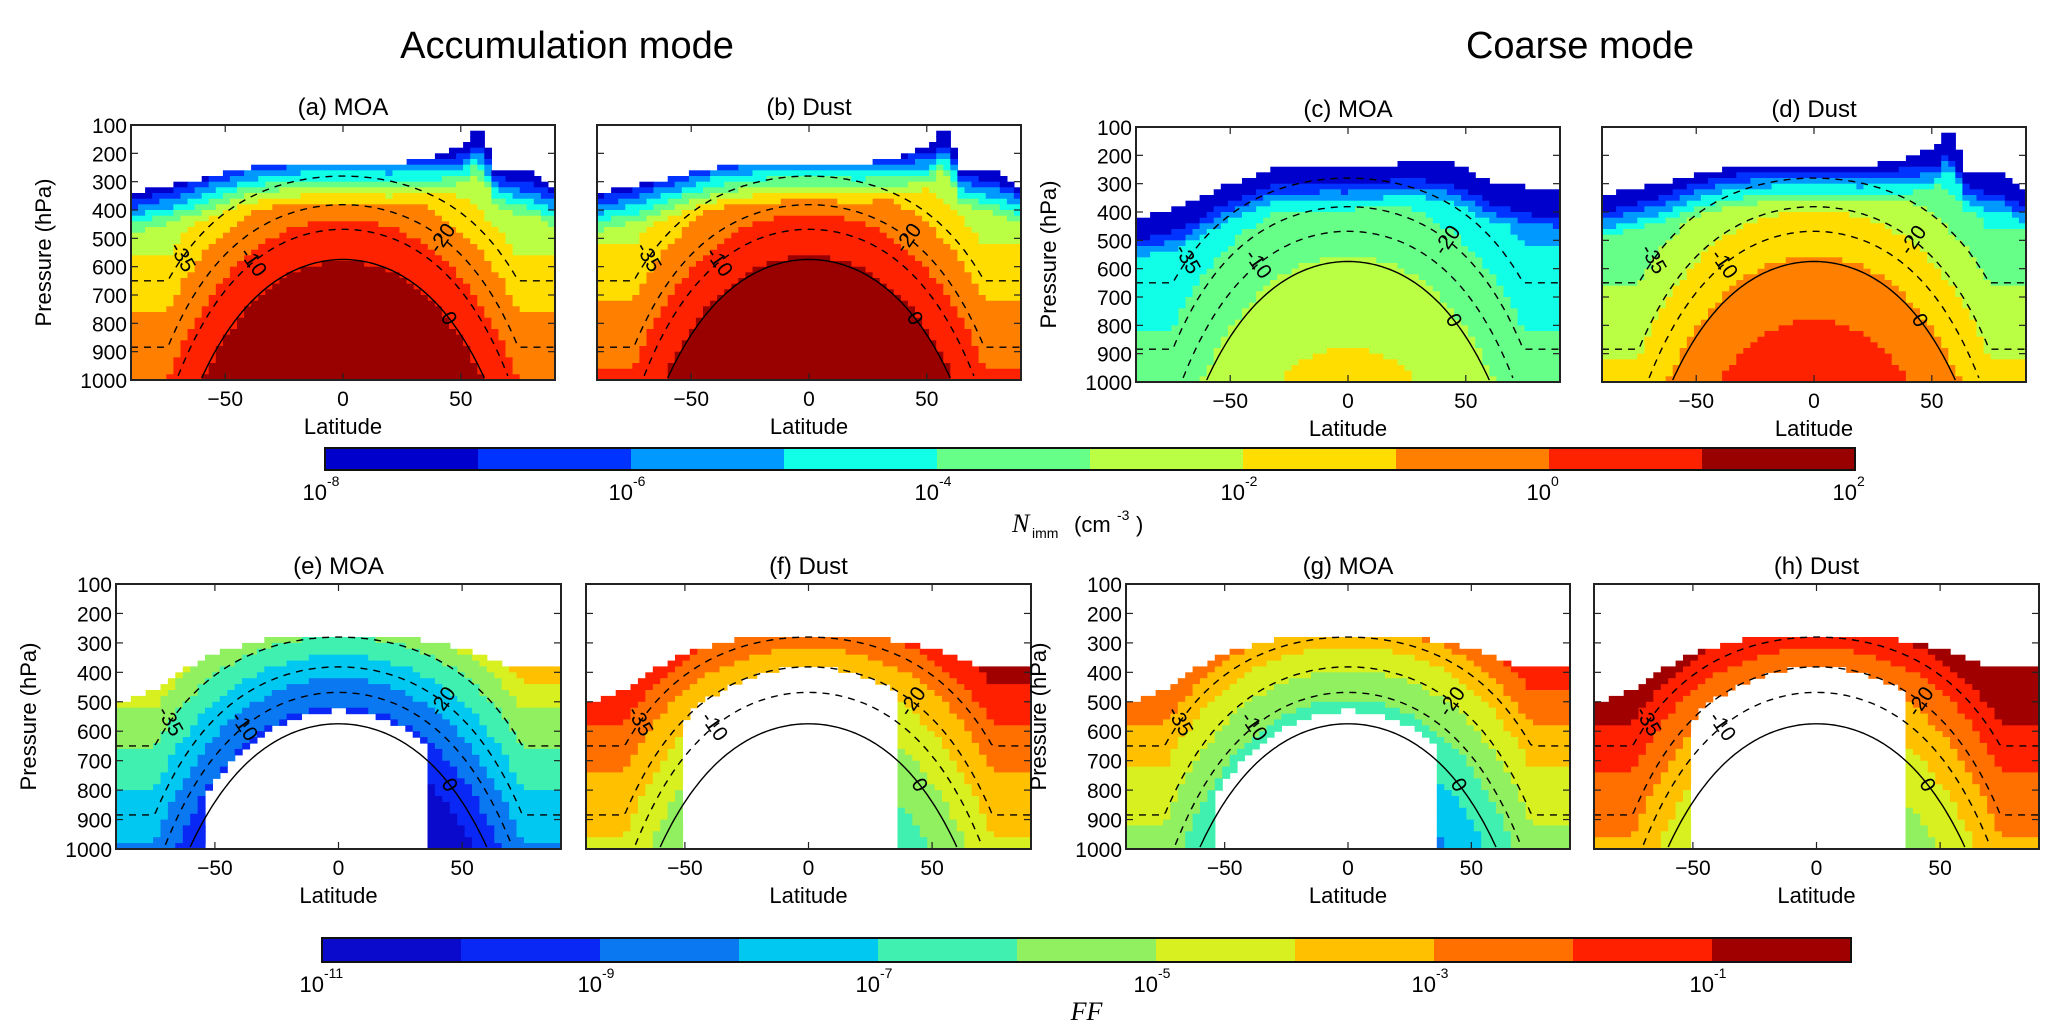 The height and width of the screenshot is (1035, 2067). What do you see at coordinates (931, 868) in the screenshot?
I see `x-tick-label: 50` at bounding box center [931, 868].